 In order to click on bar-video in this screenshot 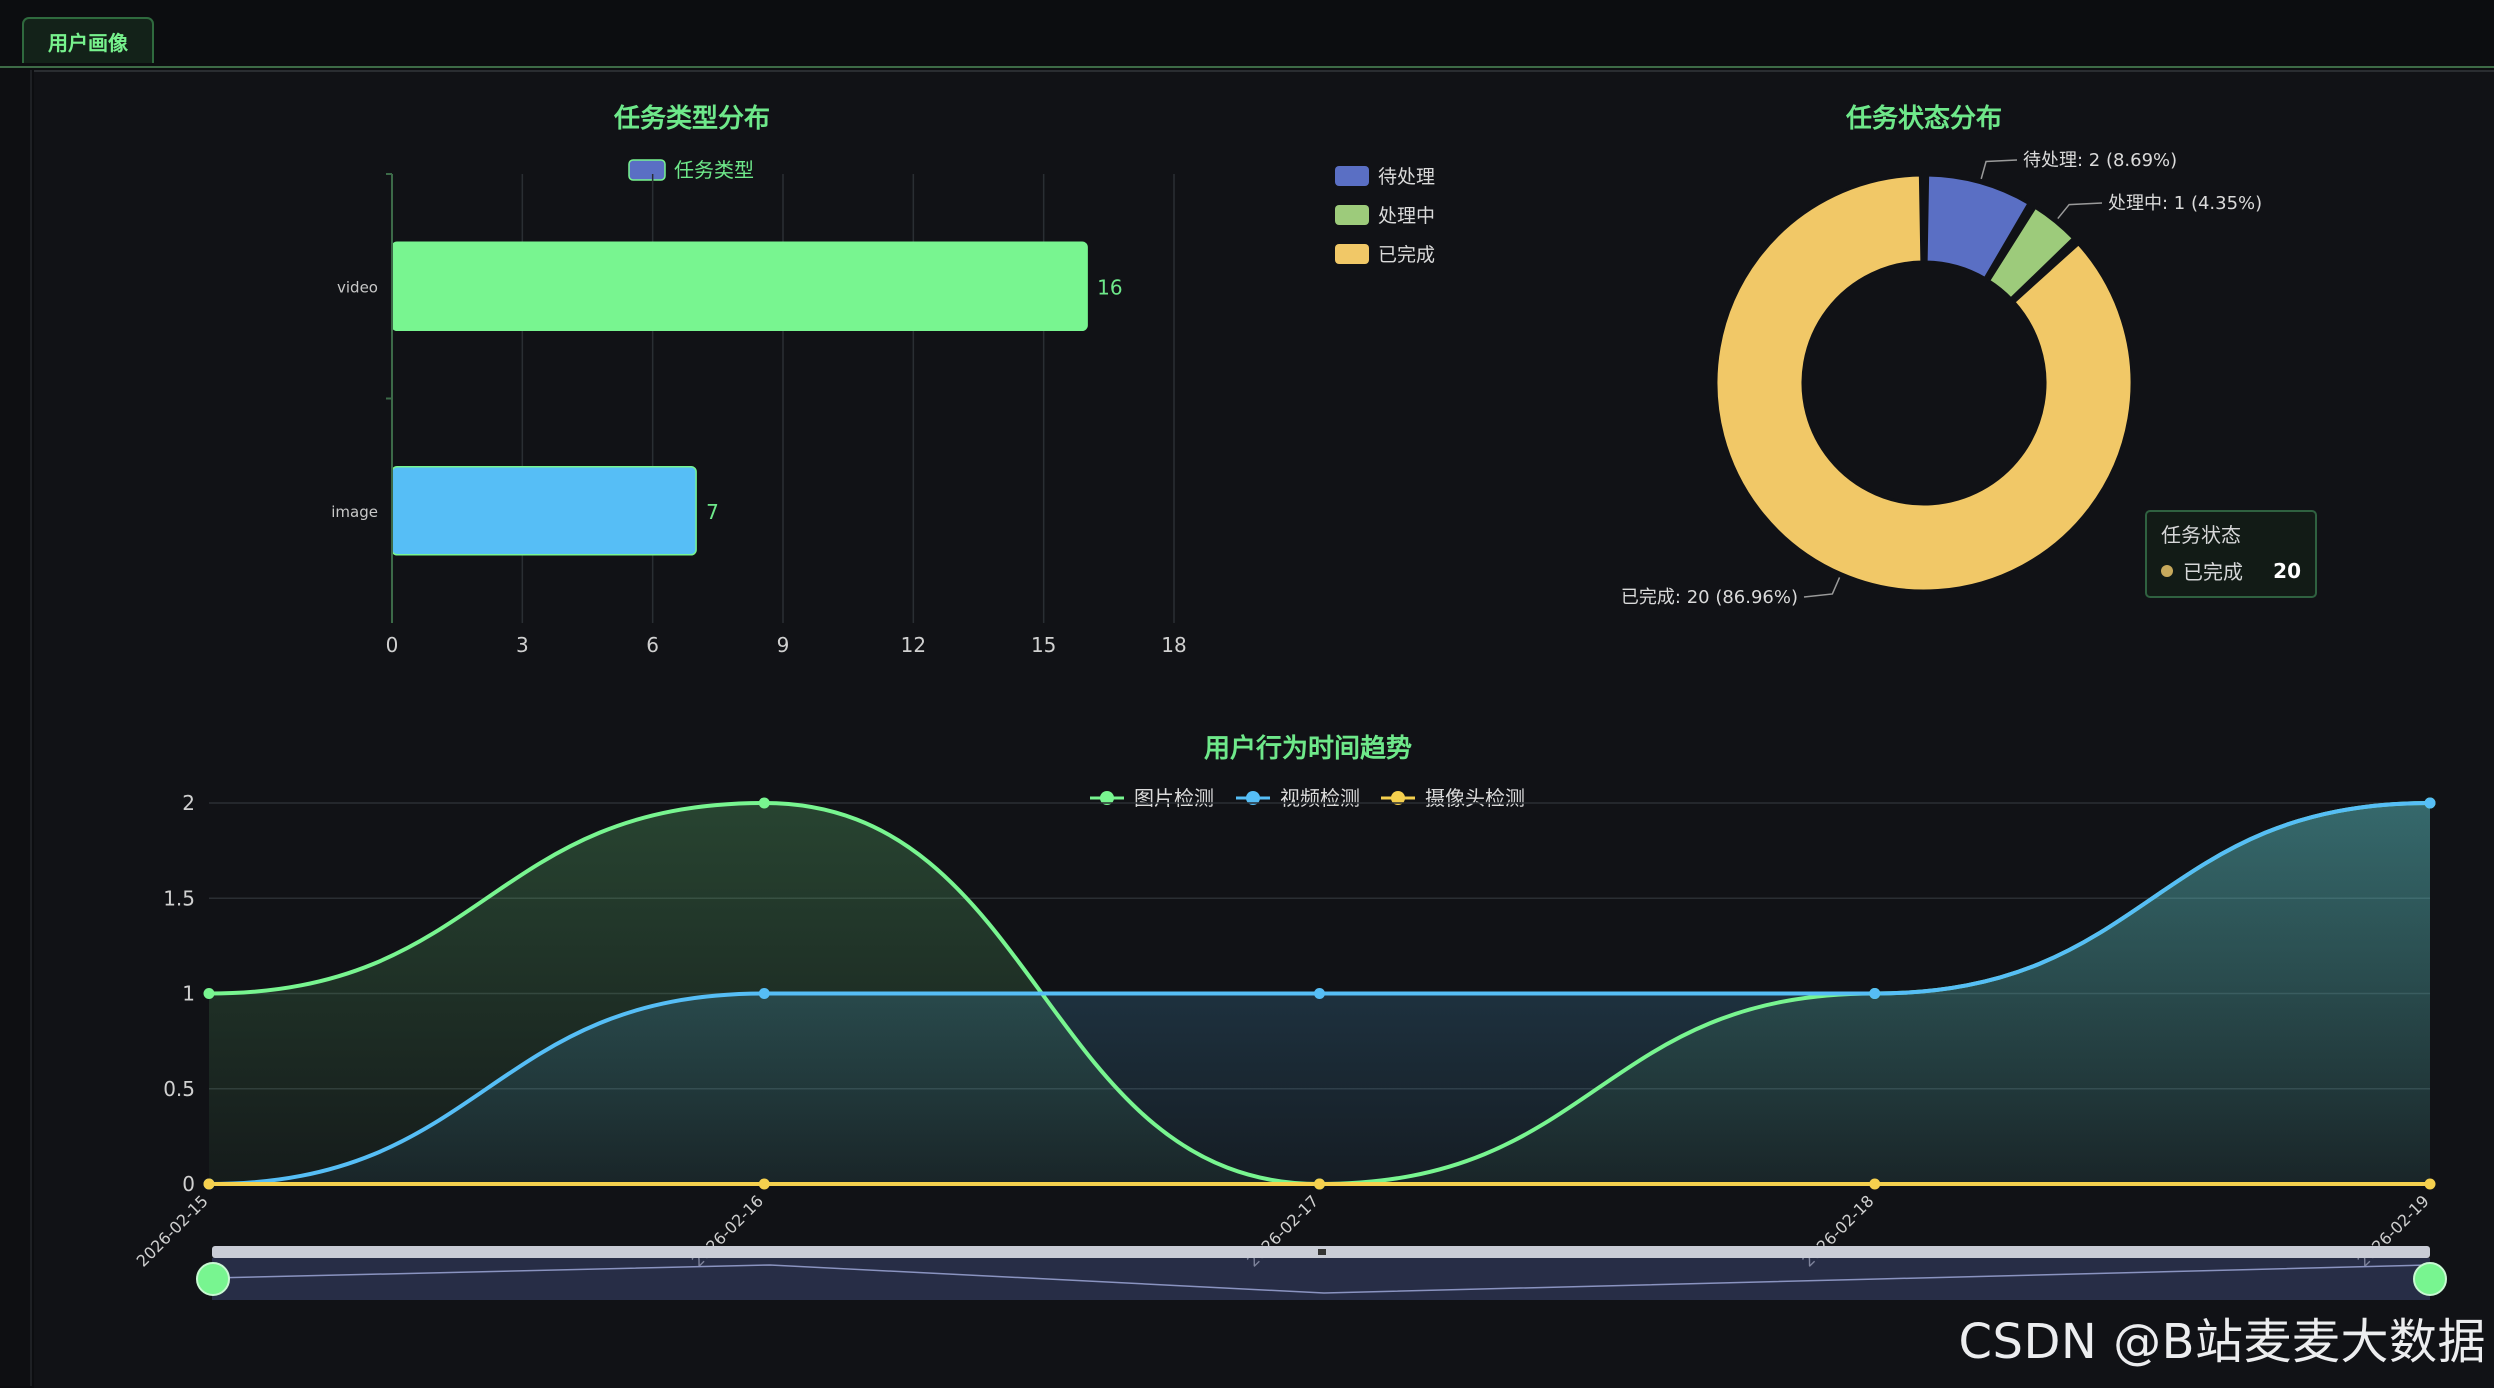, I will do `click(739, 286)`.